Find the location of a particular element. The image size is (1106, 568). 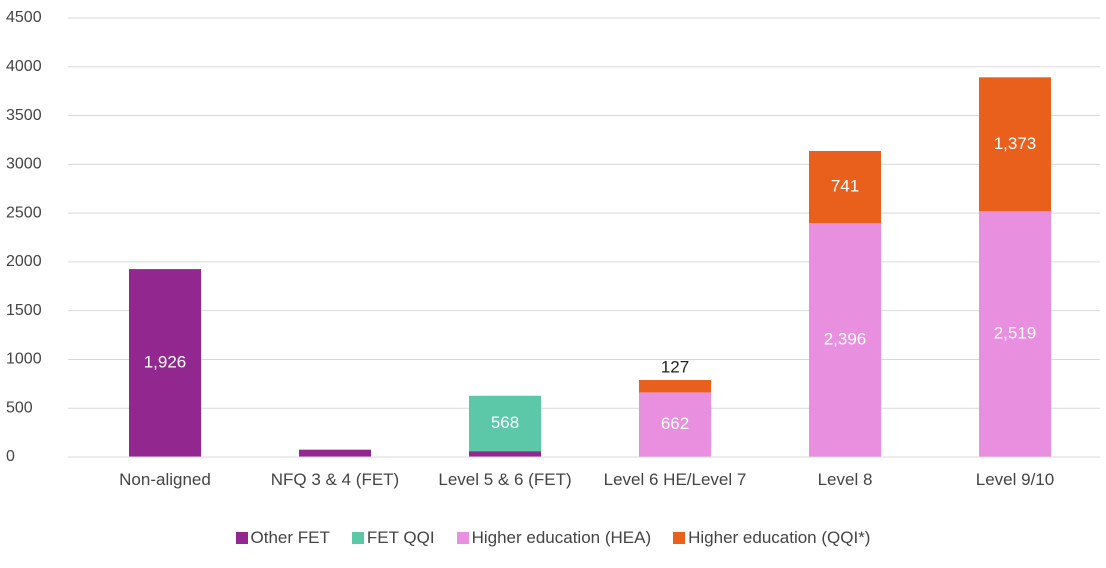

data-label: 1,373 is located at coordinates (1015, 143).